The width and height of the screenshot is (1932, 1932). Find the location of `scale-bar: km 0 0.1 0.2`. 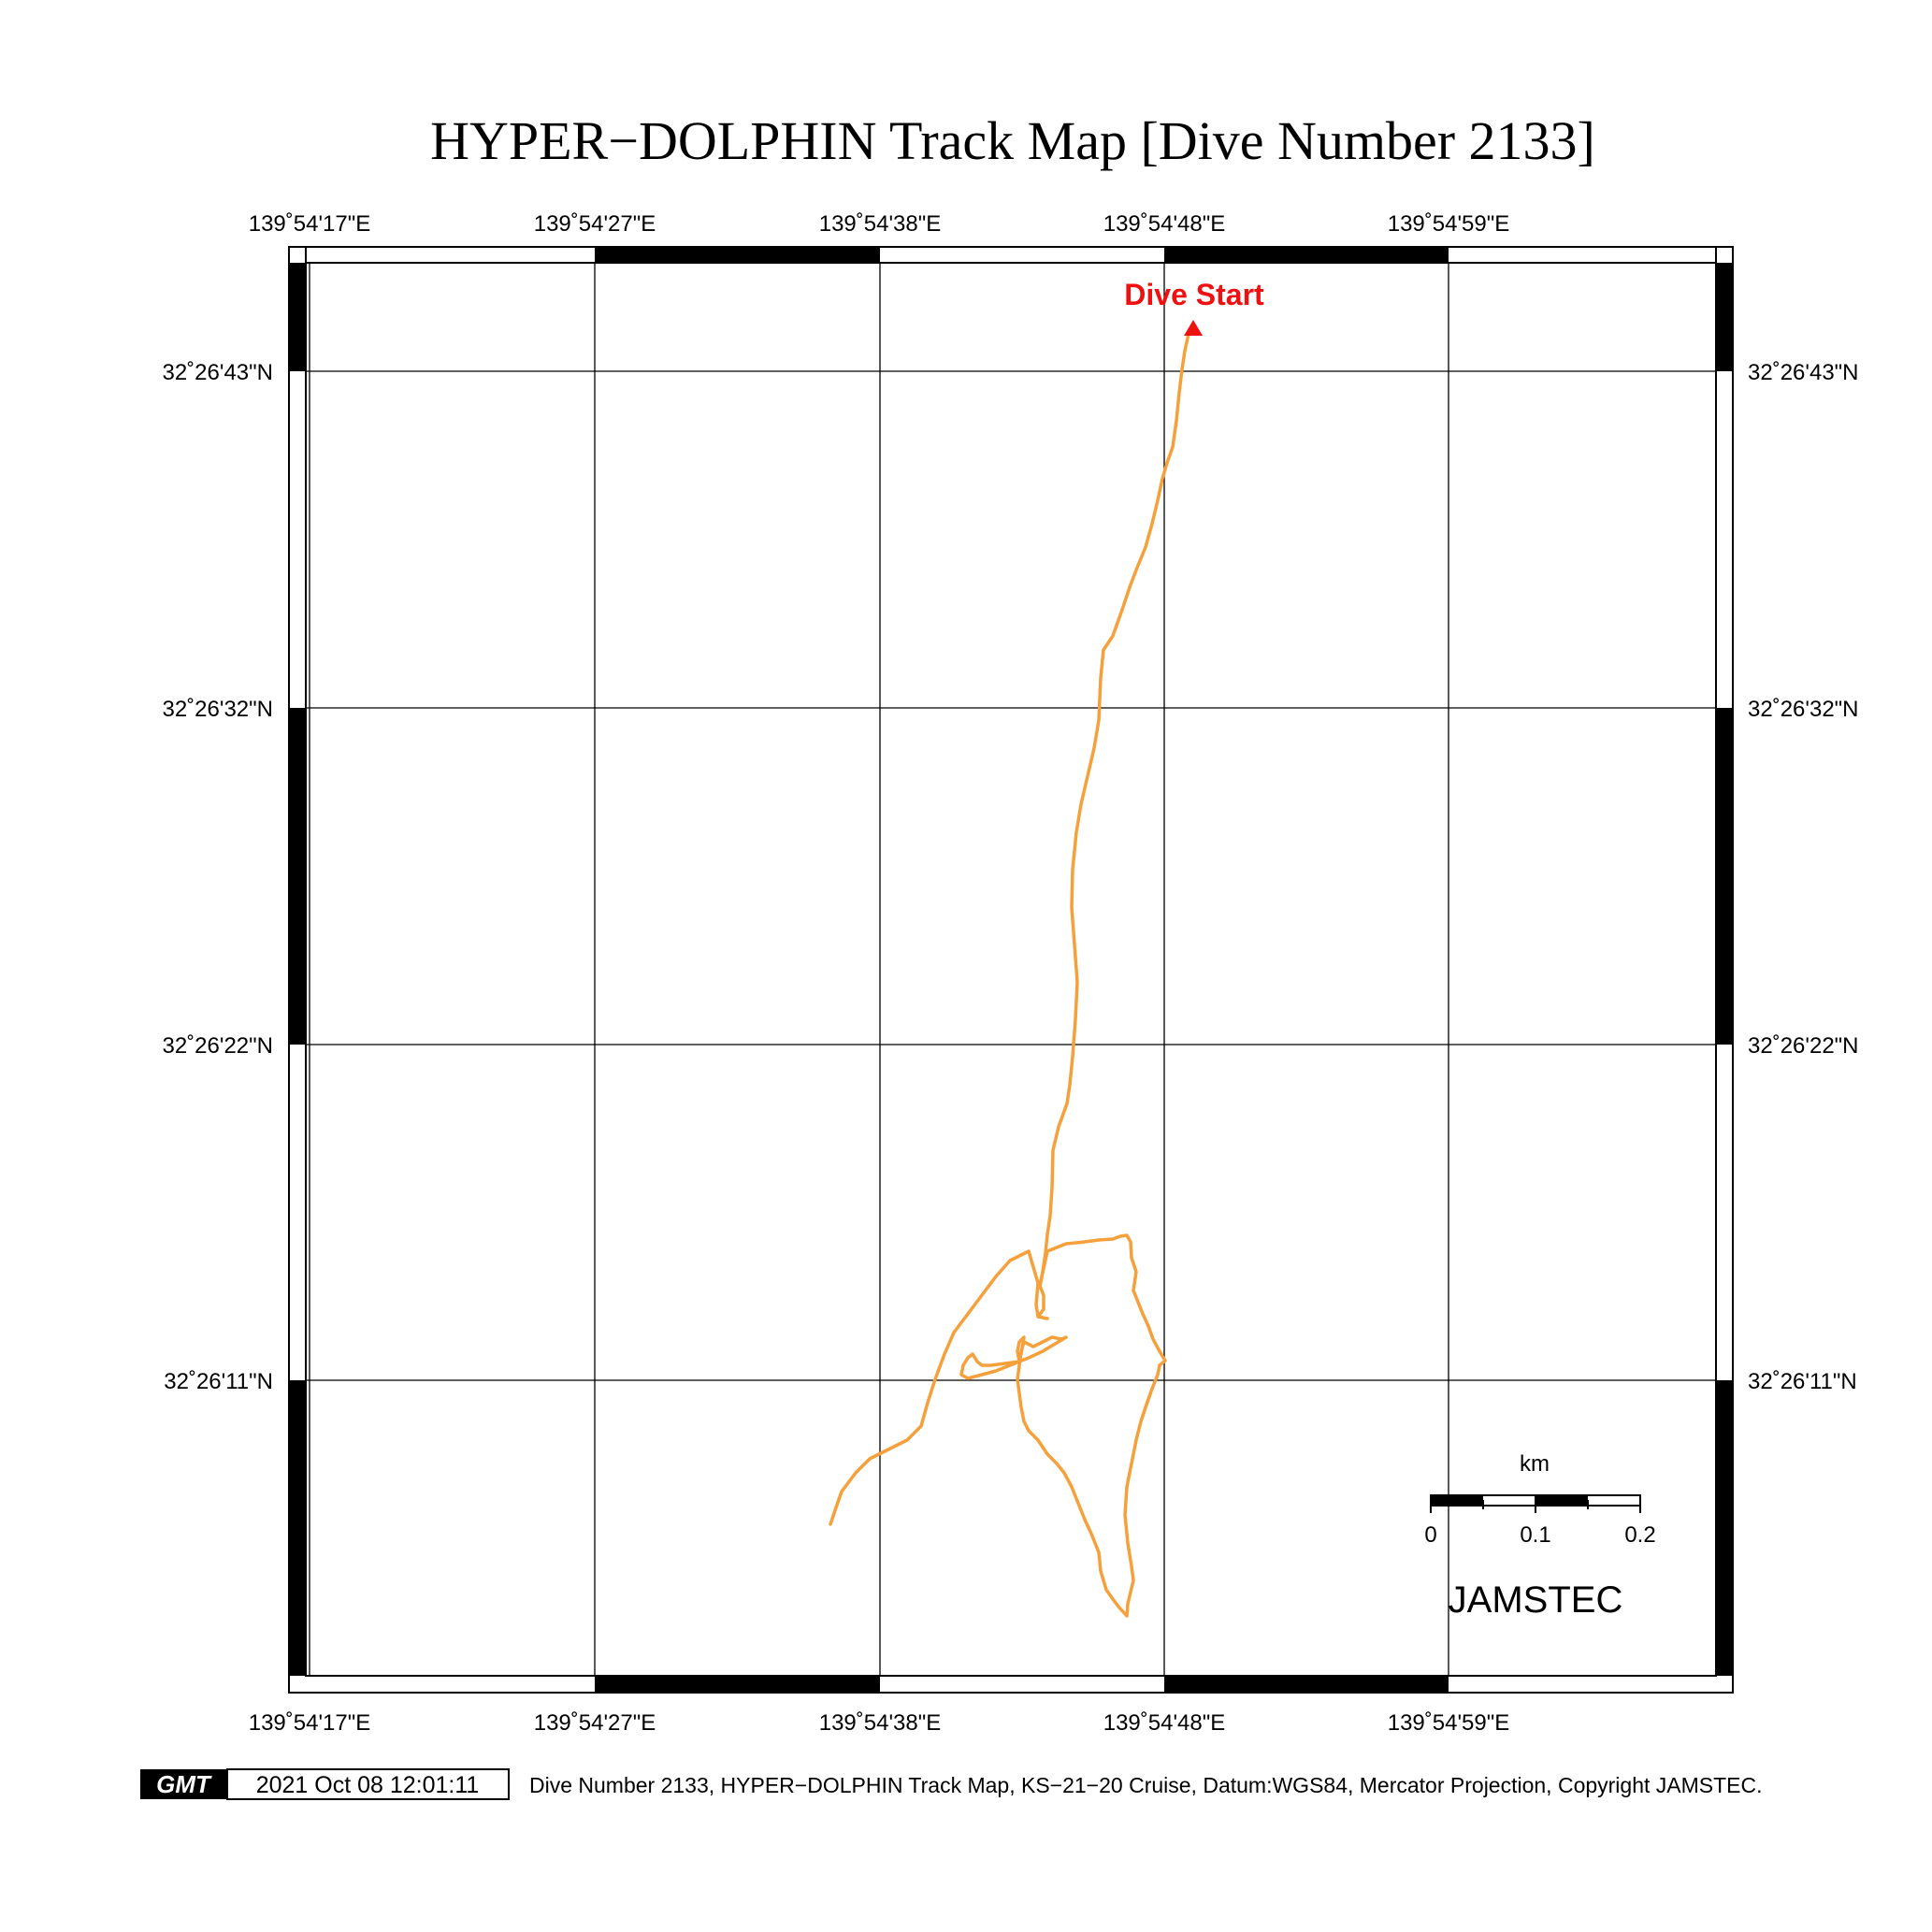

scale-bar: km 0 0.1 0.2 is located at coordinates (1539, 1499).